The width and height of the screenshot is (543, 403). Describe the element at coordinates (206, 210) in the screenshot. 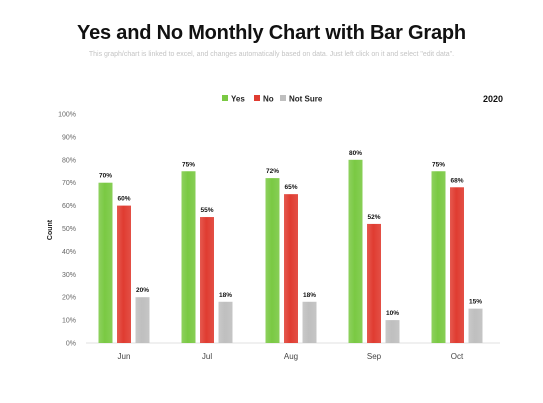

I see `data-label: 55%` at that location.